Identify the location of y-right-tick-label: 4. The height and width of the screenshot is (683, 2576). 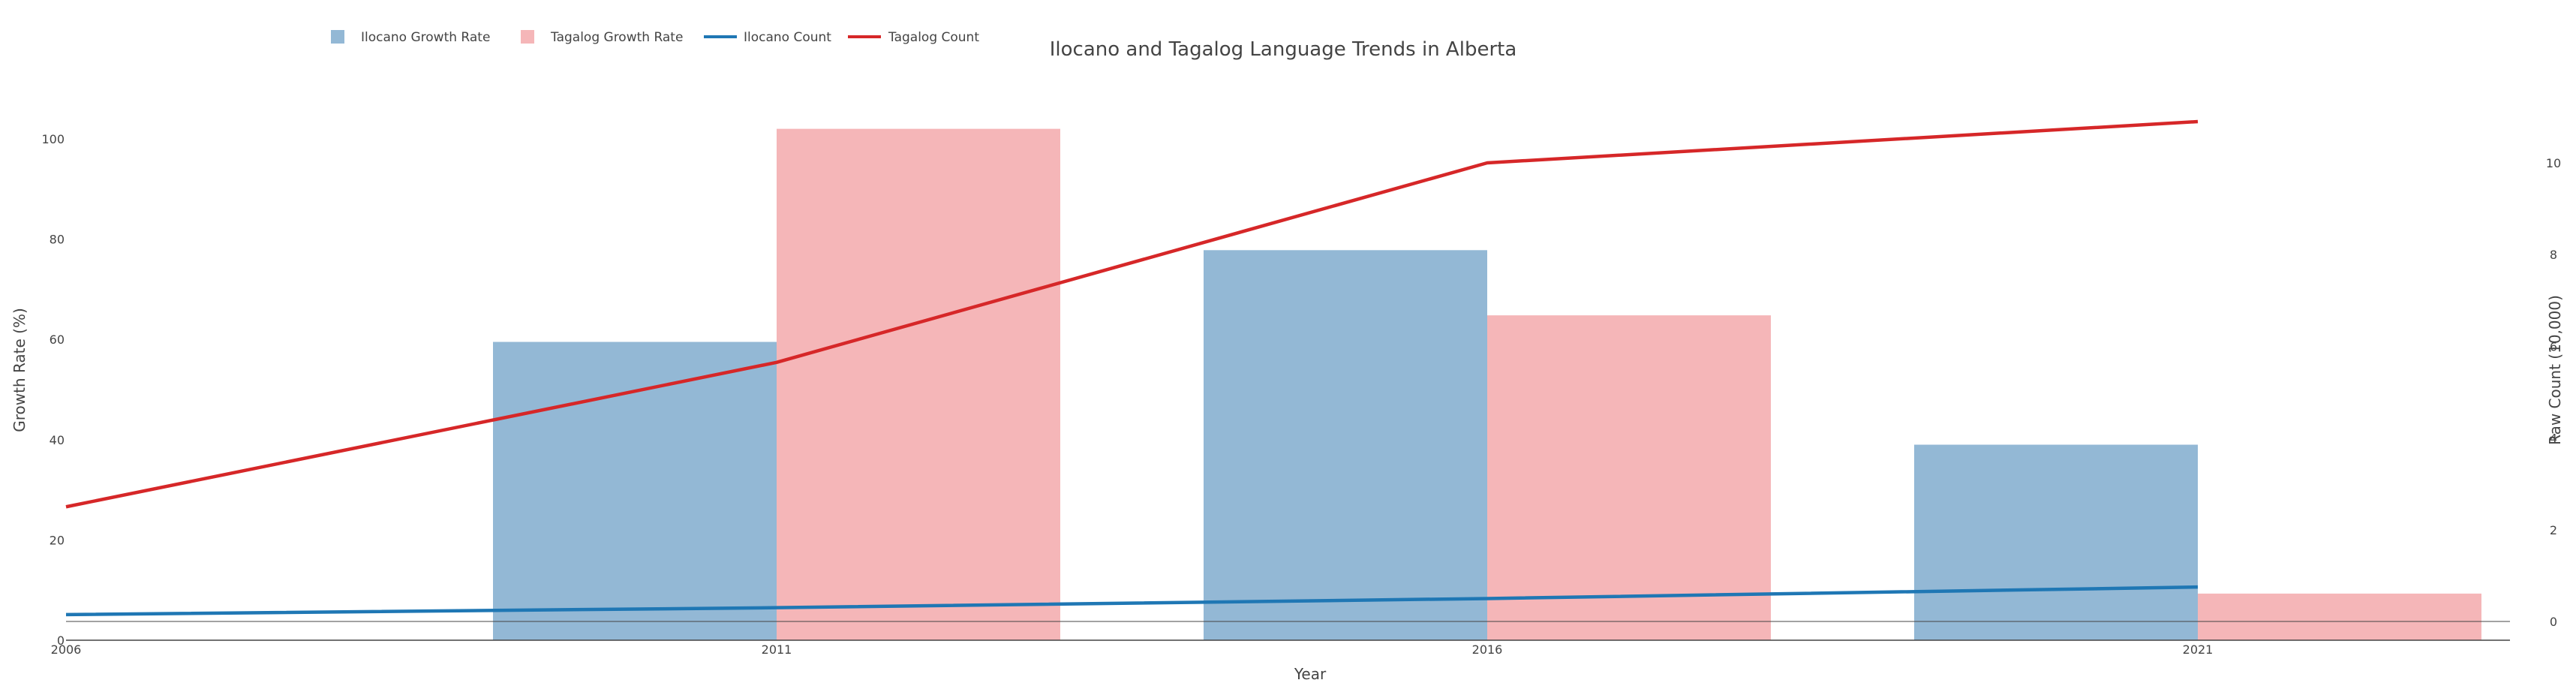
(2553, 439).